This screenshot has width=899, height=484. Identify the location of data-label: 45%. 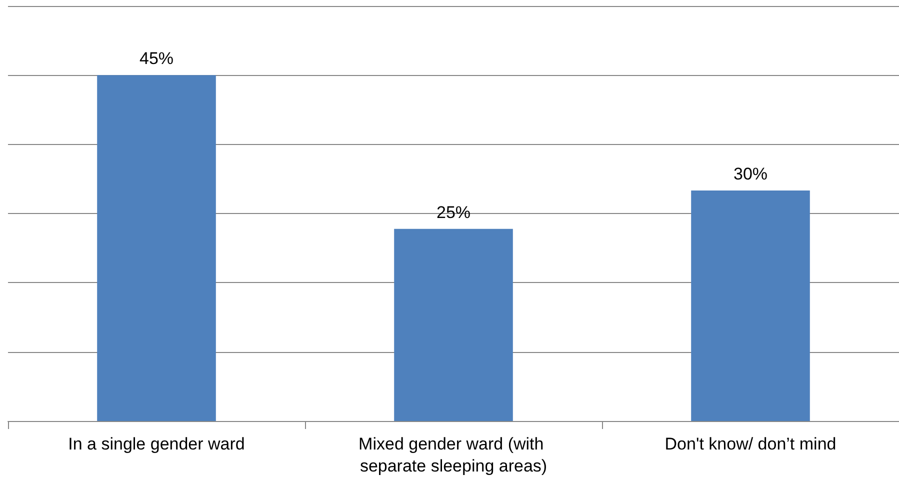
(156, 58).